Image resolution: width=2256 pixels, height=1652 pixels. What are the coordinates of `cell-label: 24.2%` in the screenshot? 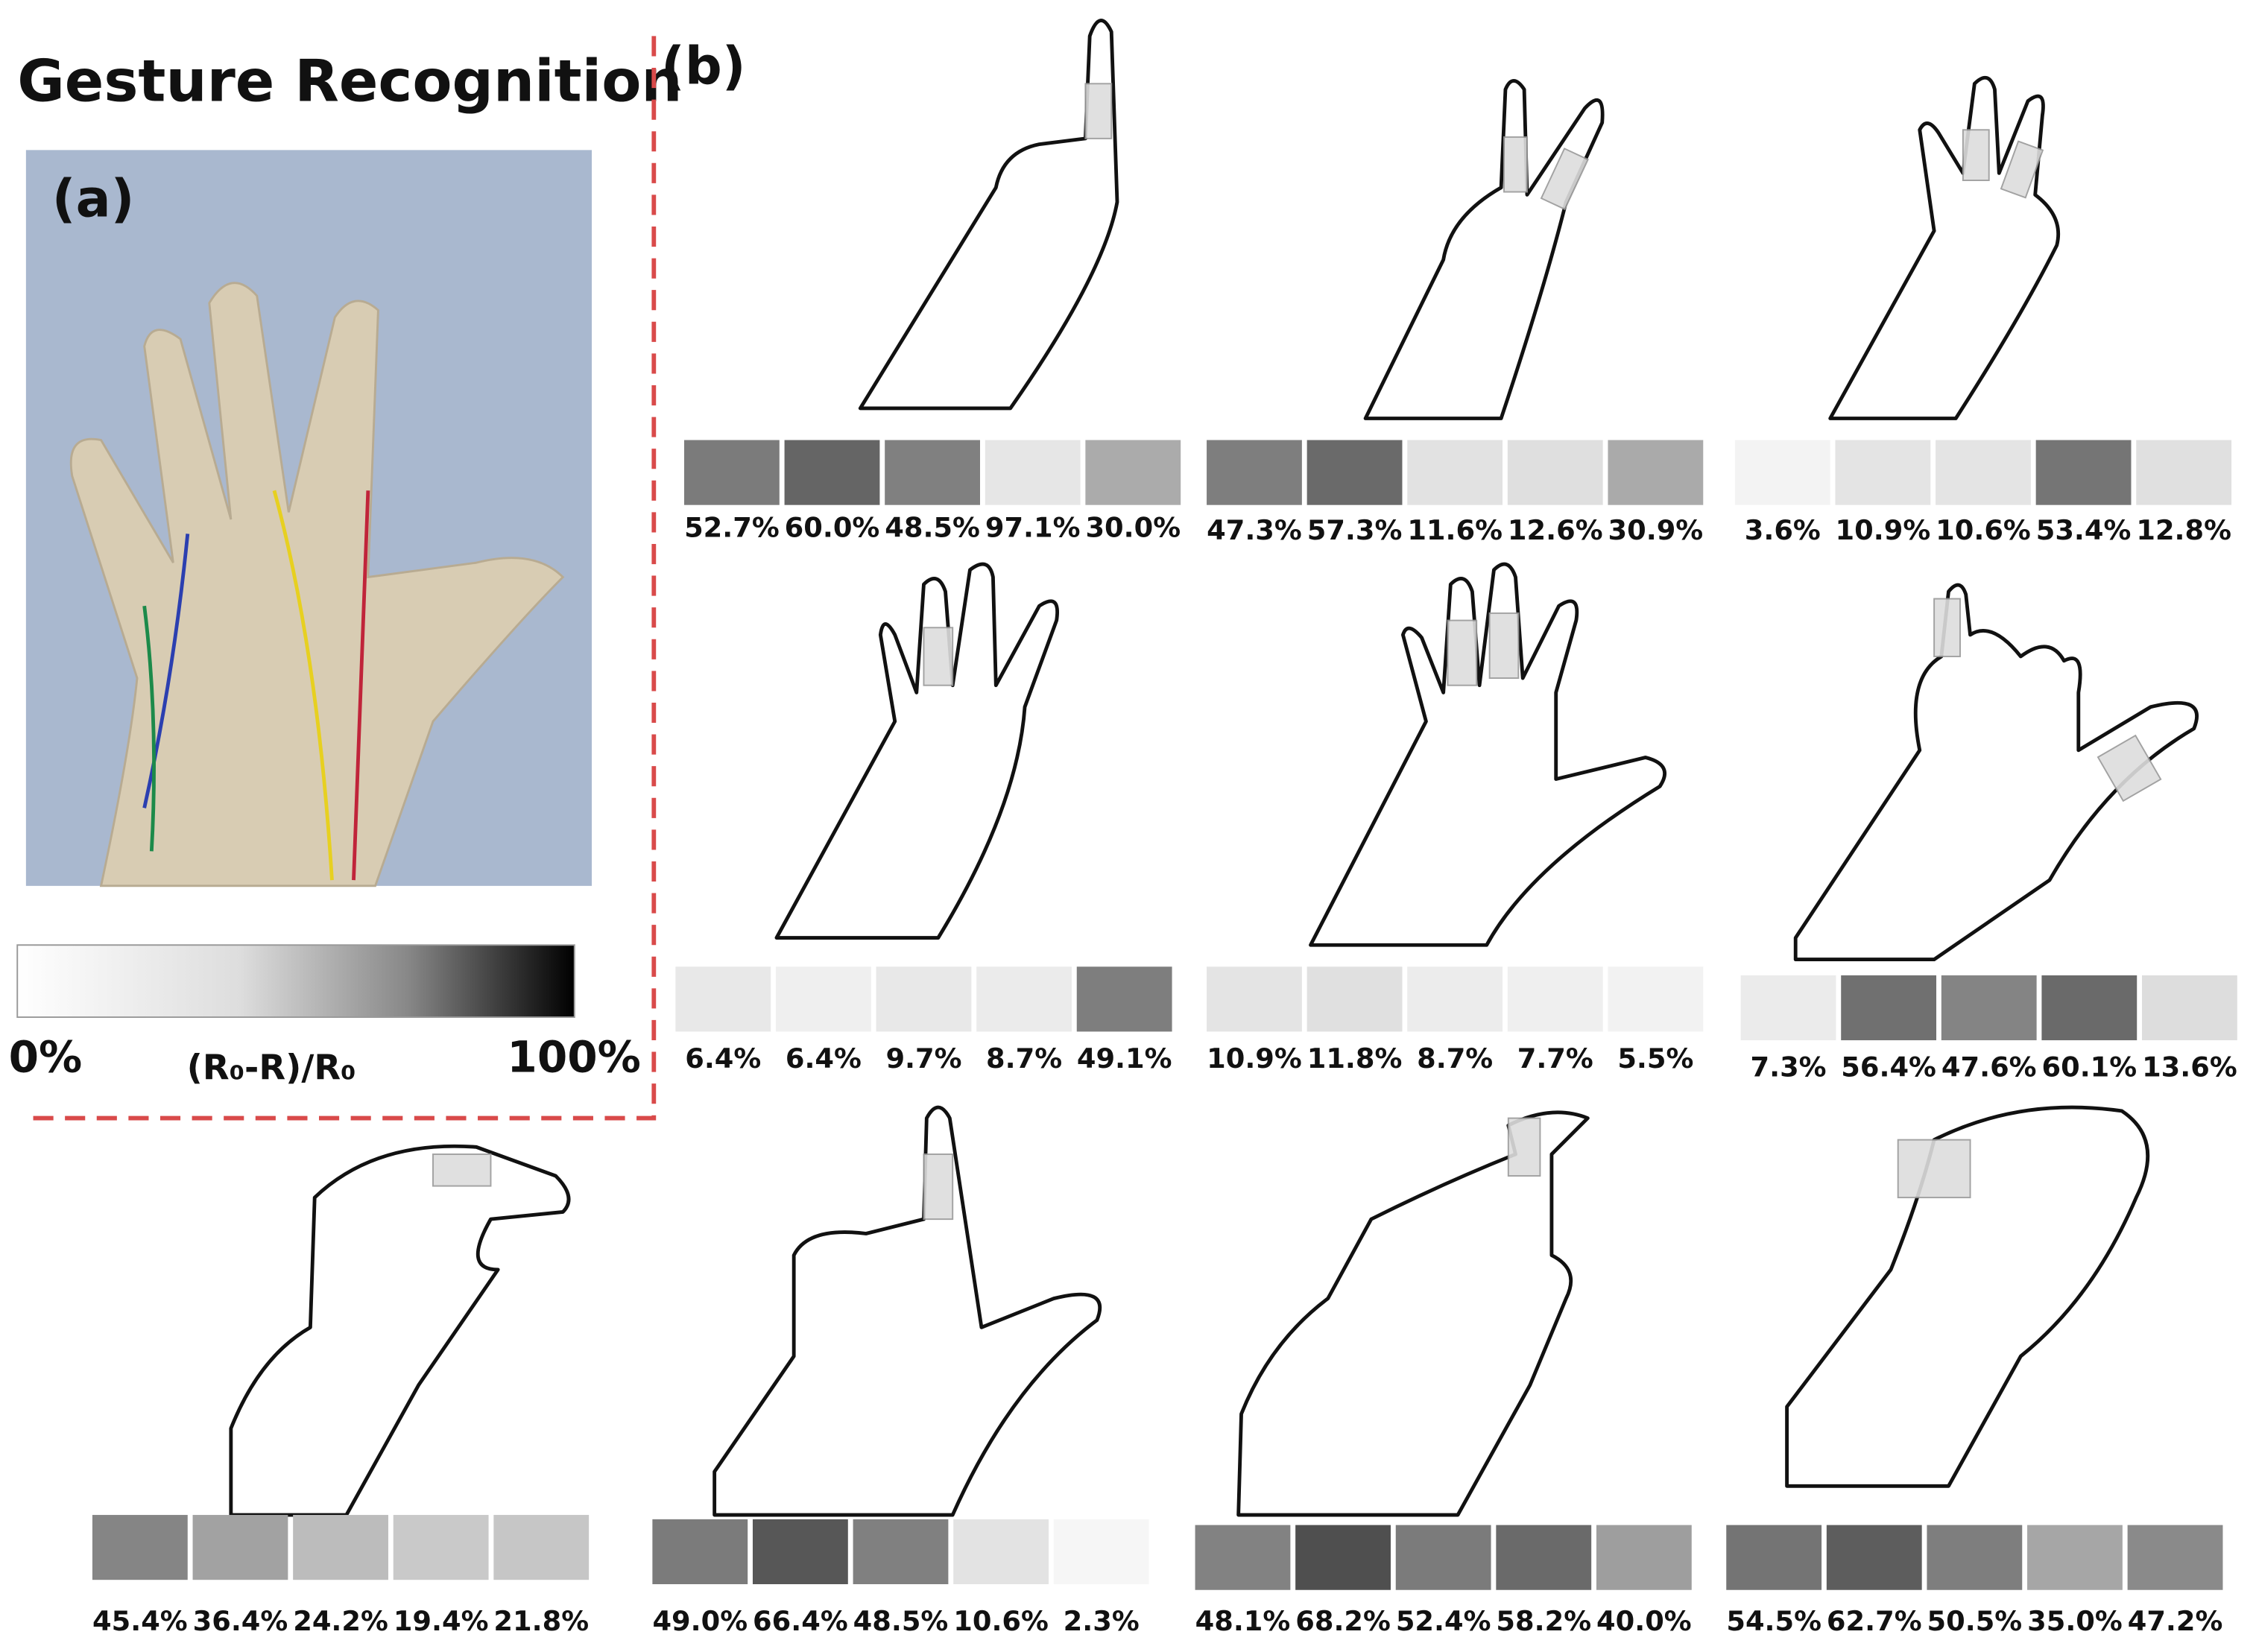 It's located at (340, 1621).